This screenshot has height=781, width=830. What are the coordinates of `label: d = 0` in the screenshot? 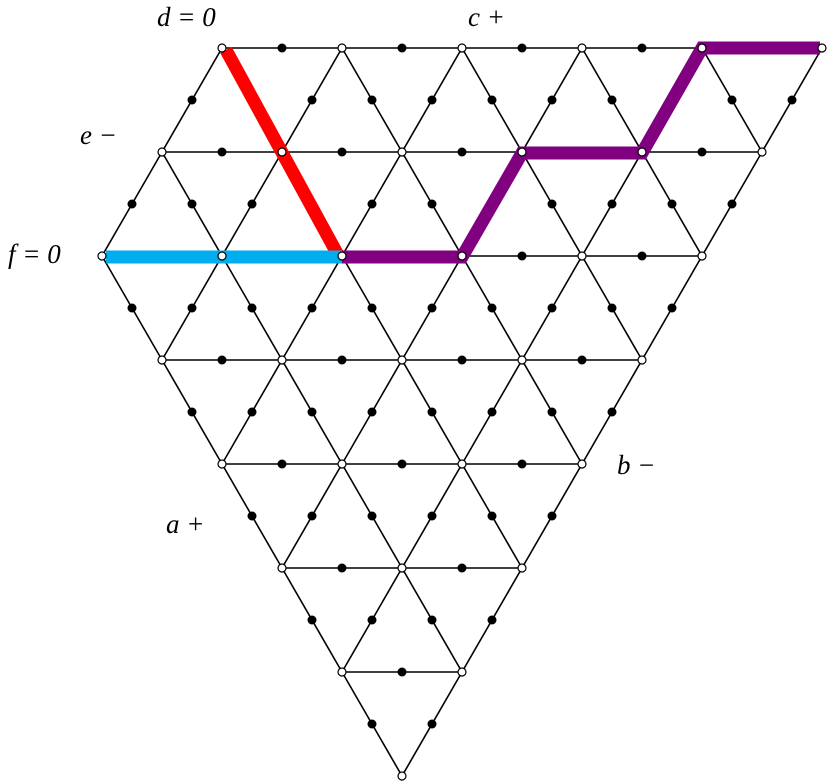 It's located at (186, 17).